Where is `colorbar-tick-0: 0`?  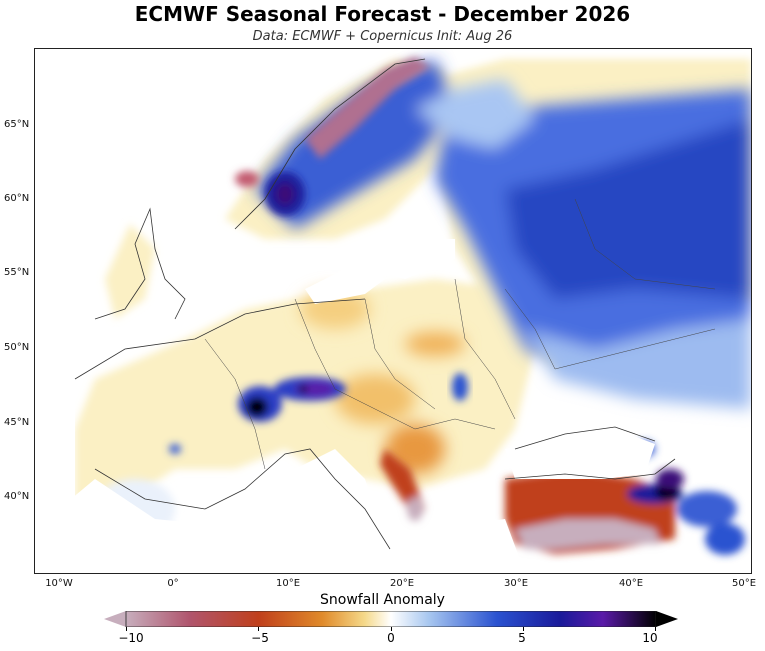 colorbar-tick-0: 0 is located at coordinates (391, 638).